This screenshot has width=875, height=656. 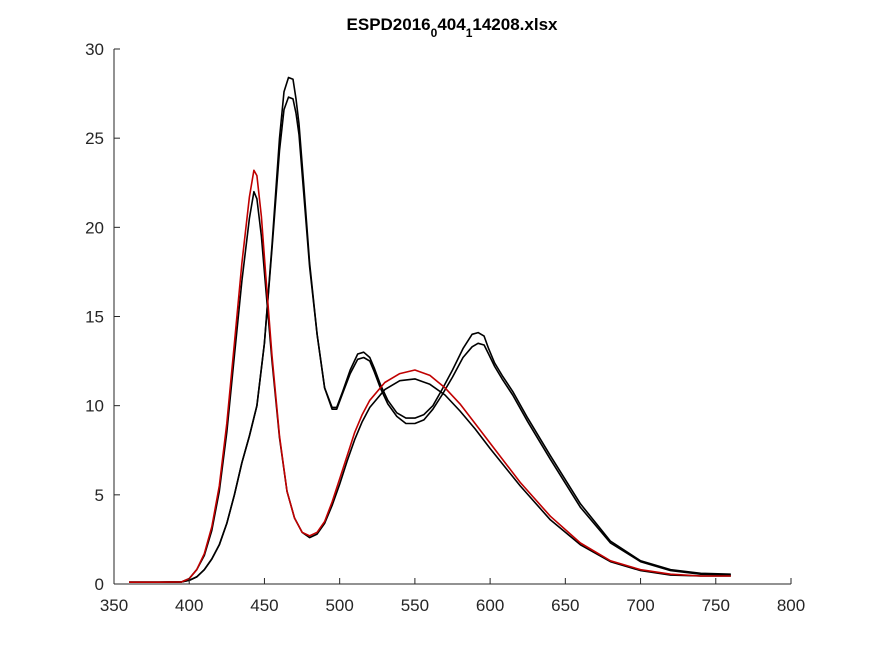 What do you see at coordinates (453, 27) in the screenshot?
I see `chart-title: ESPD20160404114208.xlsx` at bounding box center [453, 27].